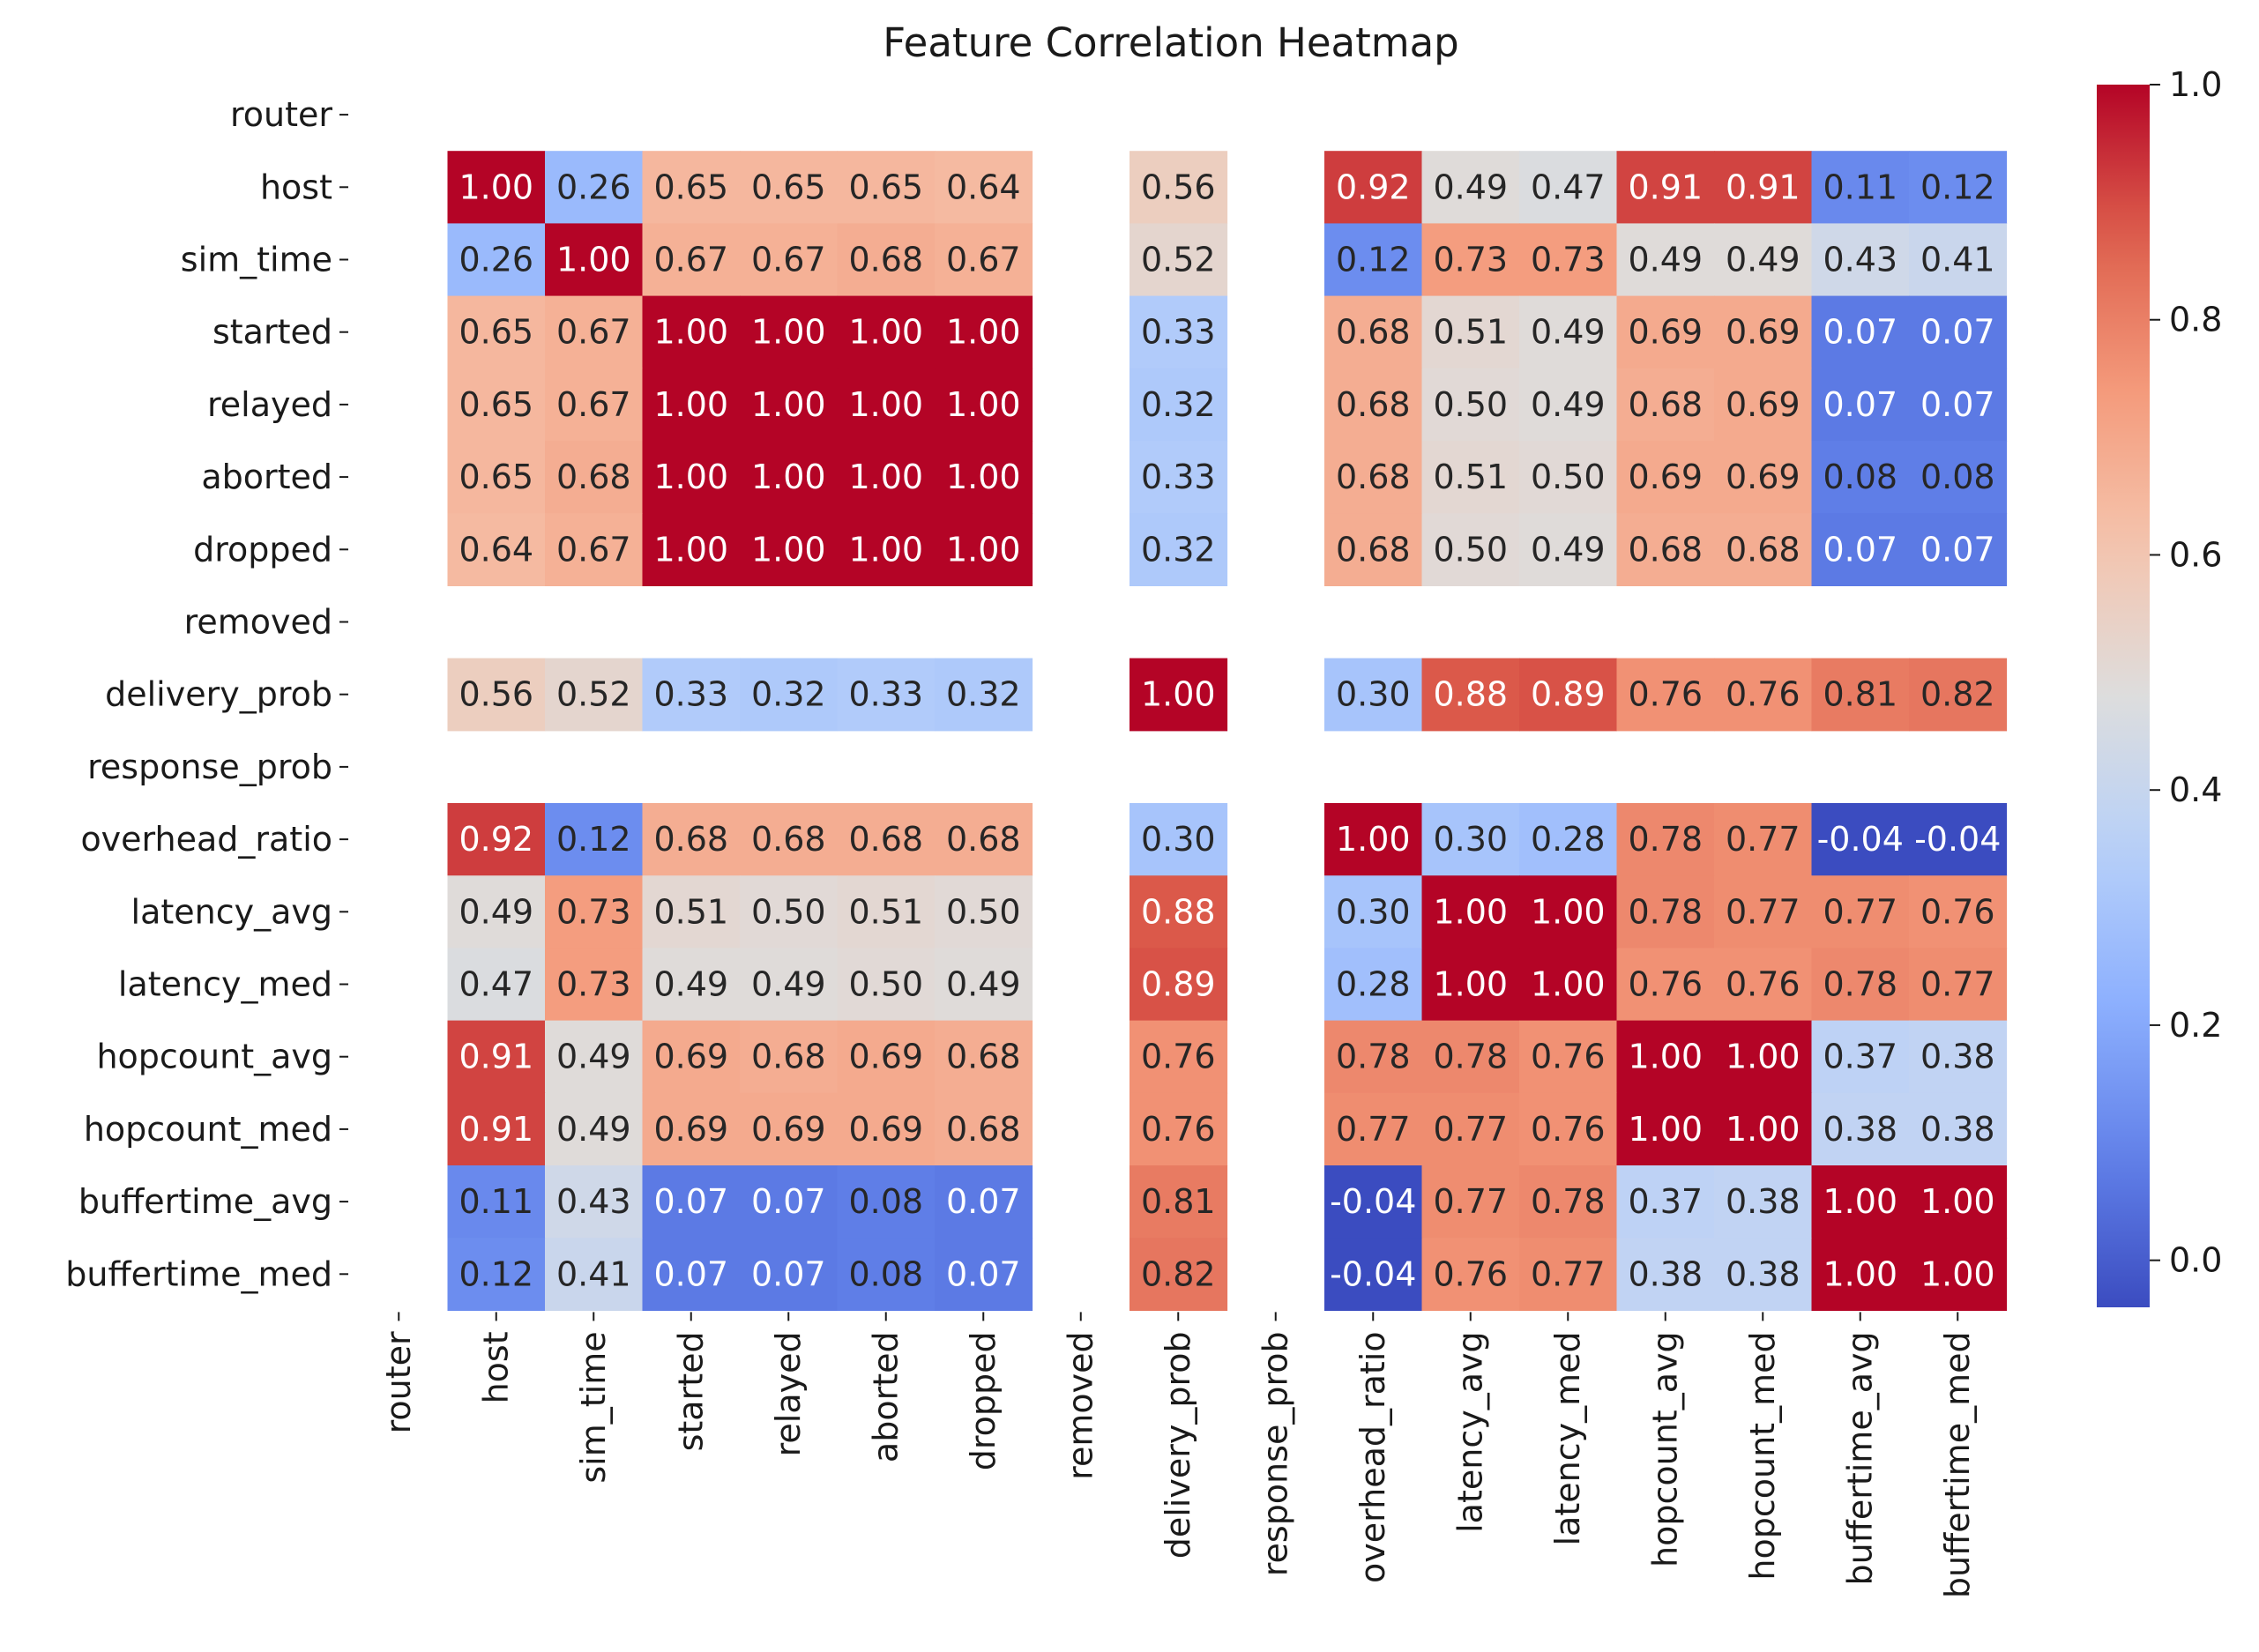 The height and width of the screenshot is (1652, 2259). I want to click on heatmap-cell-hopcount_med-aborted, so click(886, 1129).